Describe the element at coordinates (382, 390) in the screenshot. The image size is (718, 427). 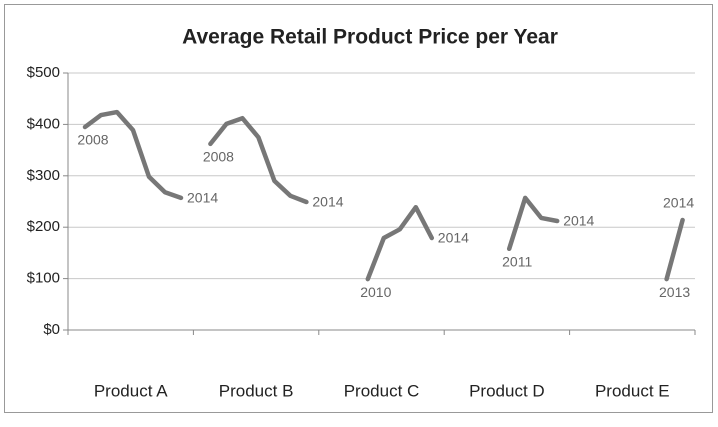
I see `x-tick-label: Product C` at that location.